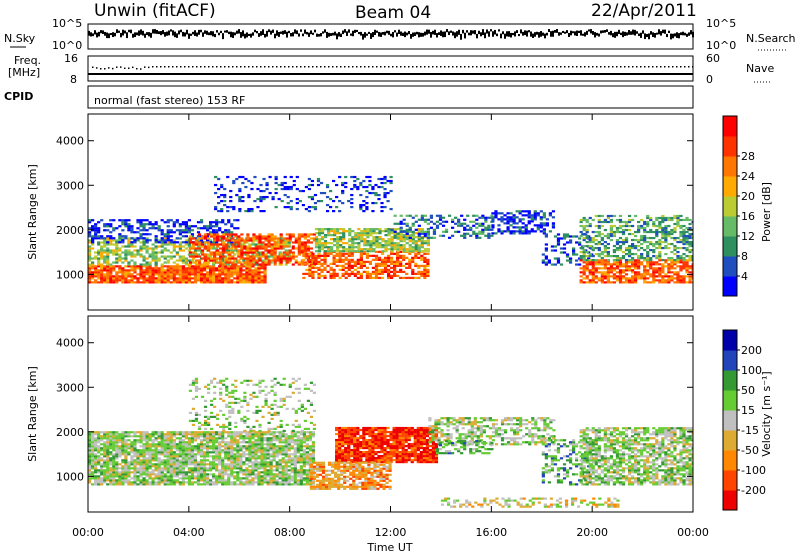  I want to click on freq-unit-label: [MHz], so click(24, 72).